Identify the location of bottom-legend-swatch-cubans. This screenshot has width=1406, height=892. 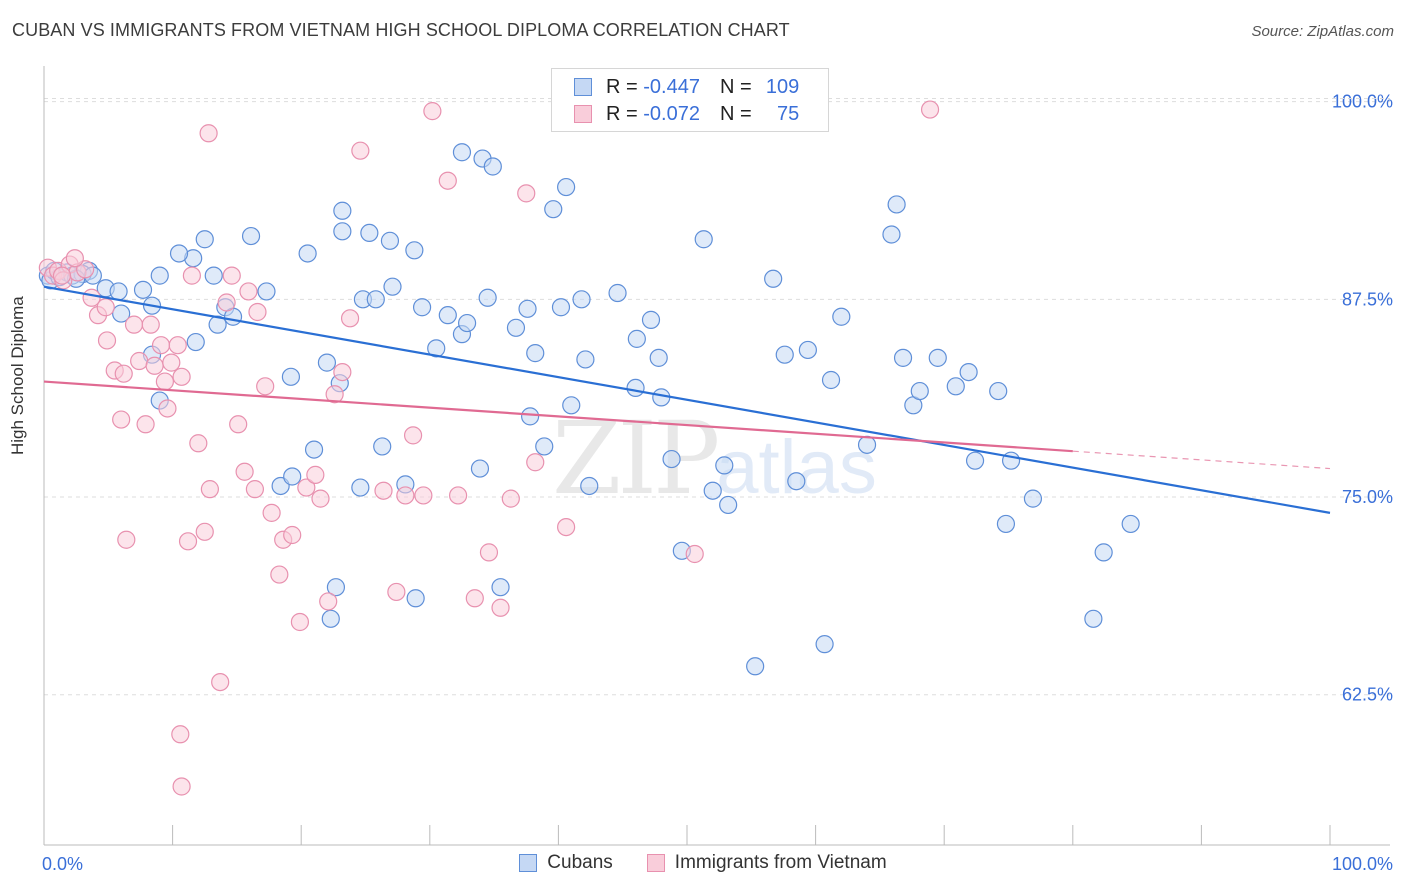
(528, 863).